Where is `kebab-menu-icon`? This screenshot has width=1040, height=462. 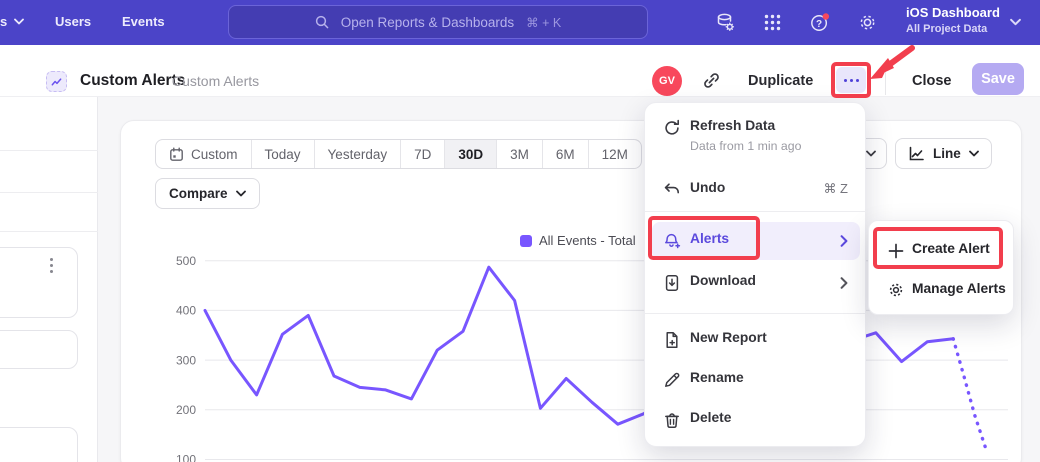 kebab-menu-icon is located at coordinates (51, 265).